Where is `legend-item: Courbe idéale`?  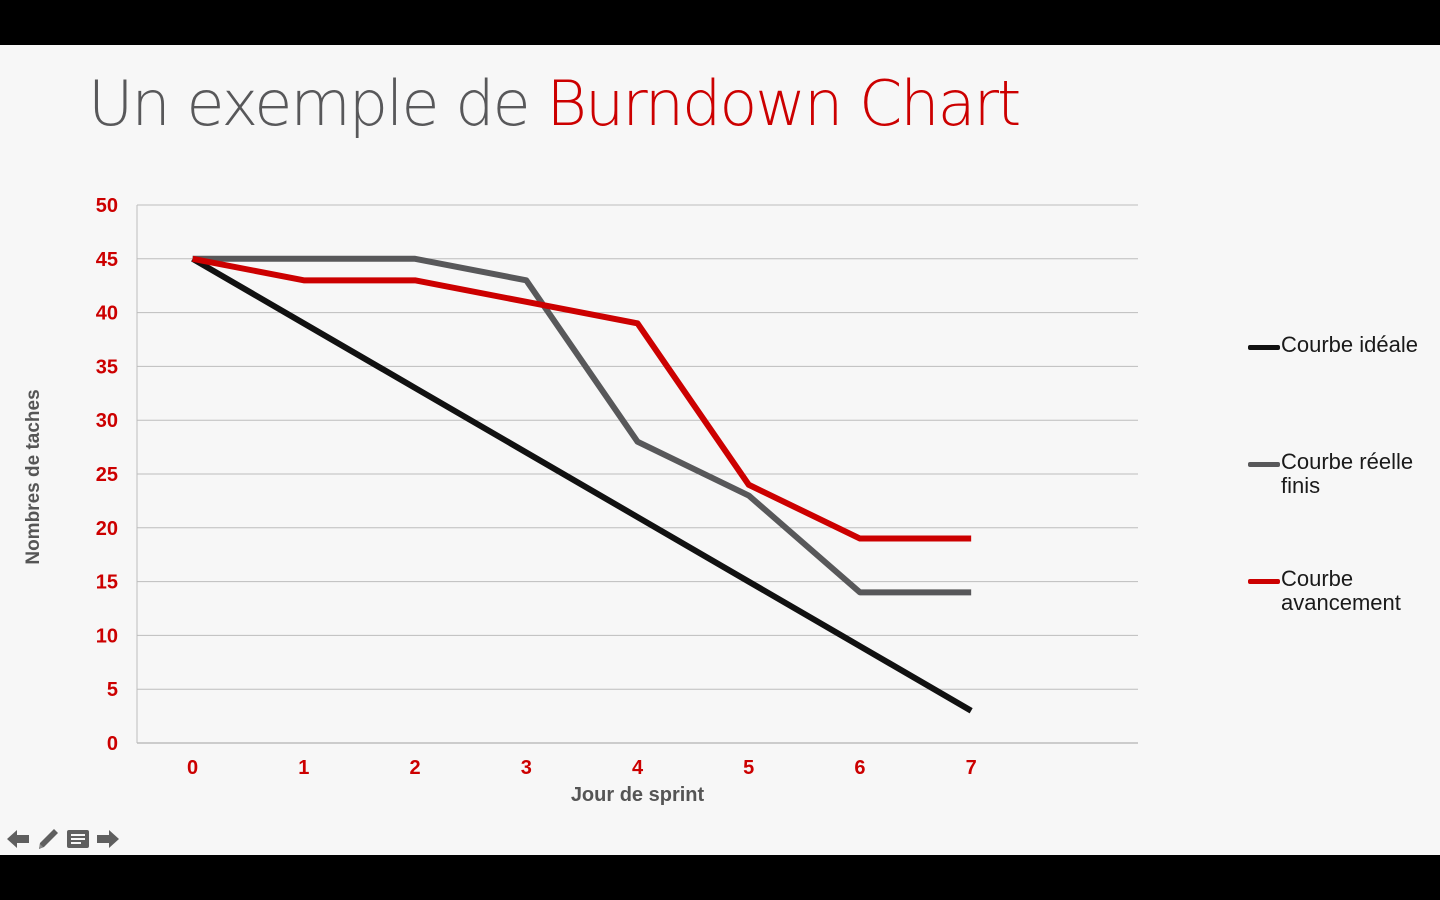
legend-item: Courbe idéale is located at coordinates (1343, 391).